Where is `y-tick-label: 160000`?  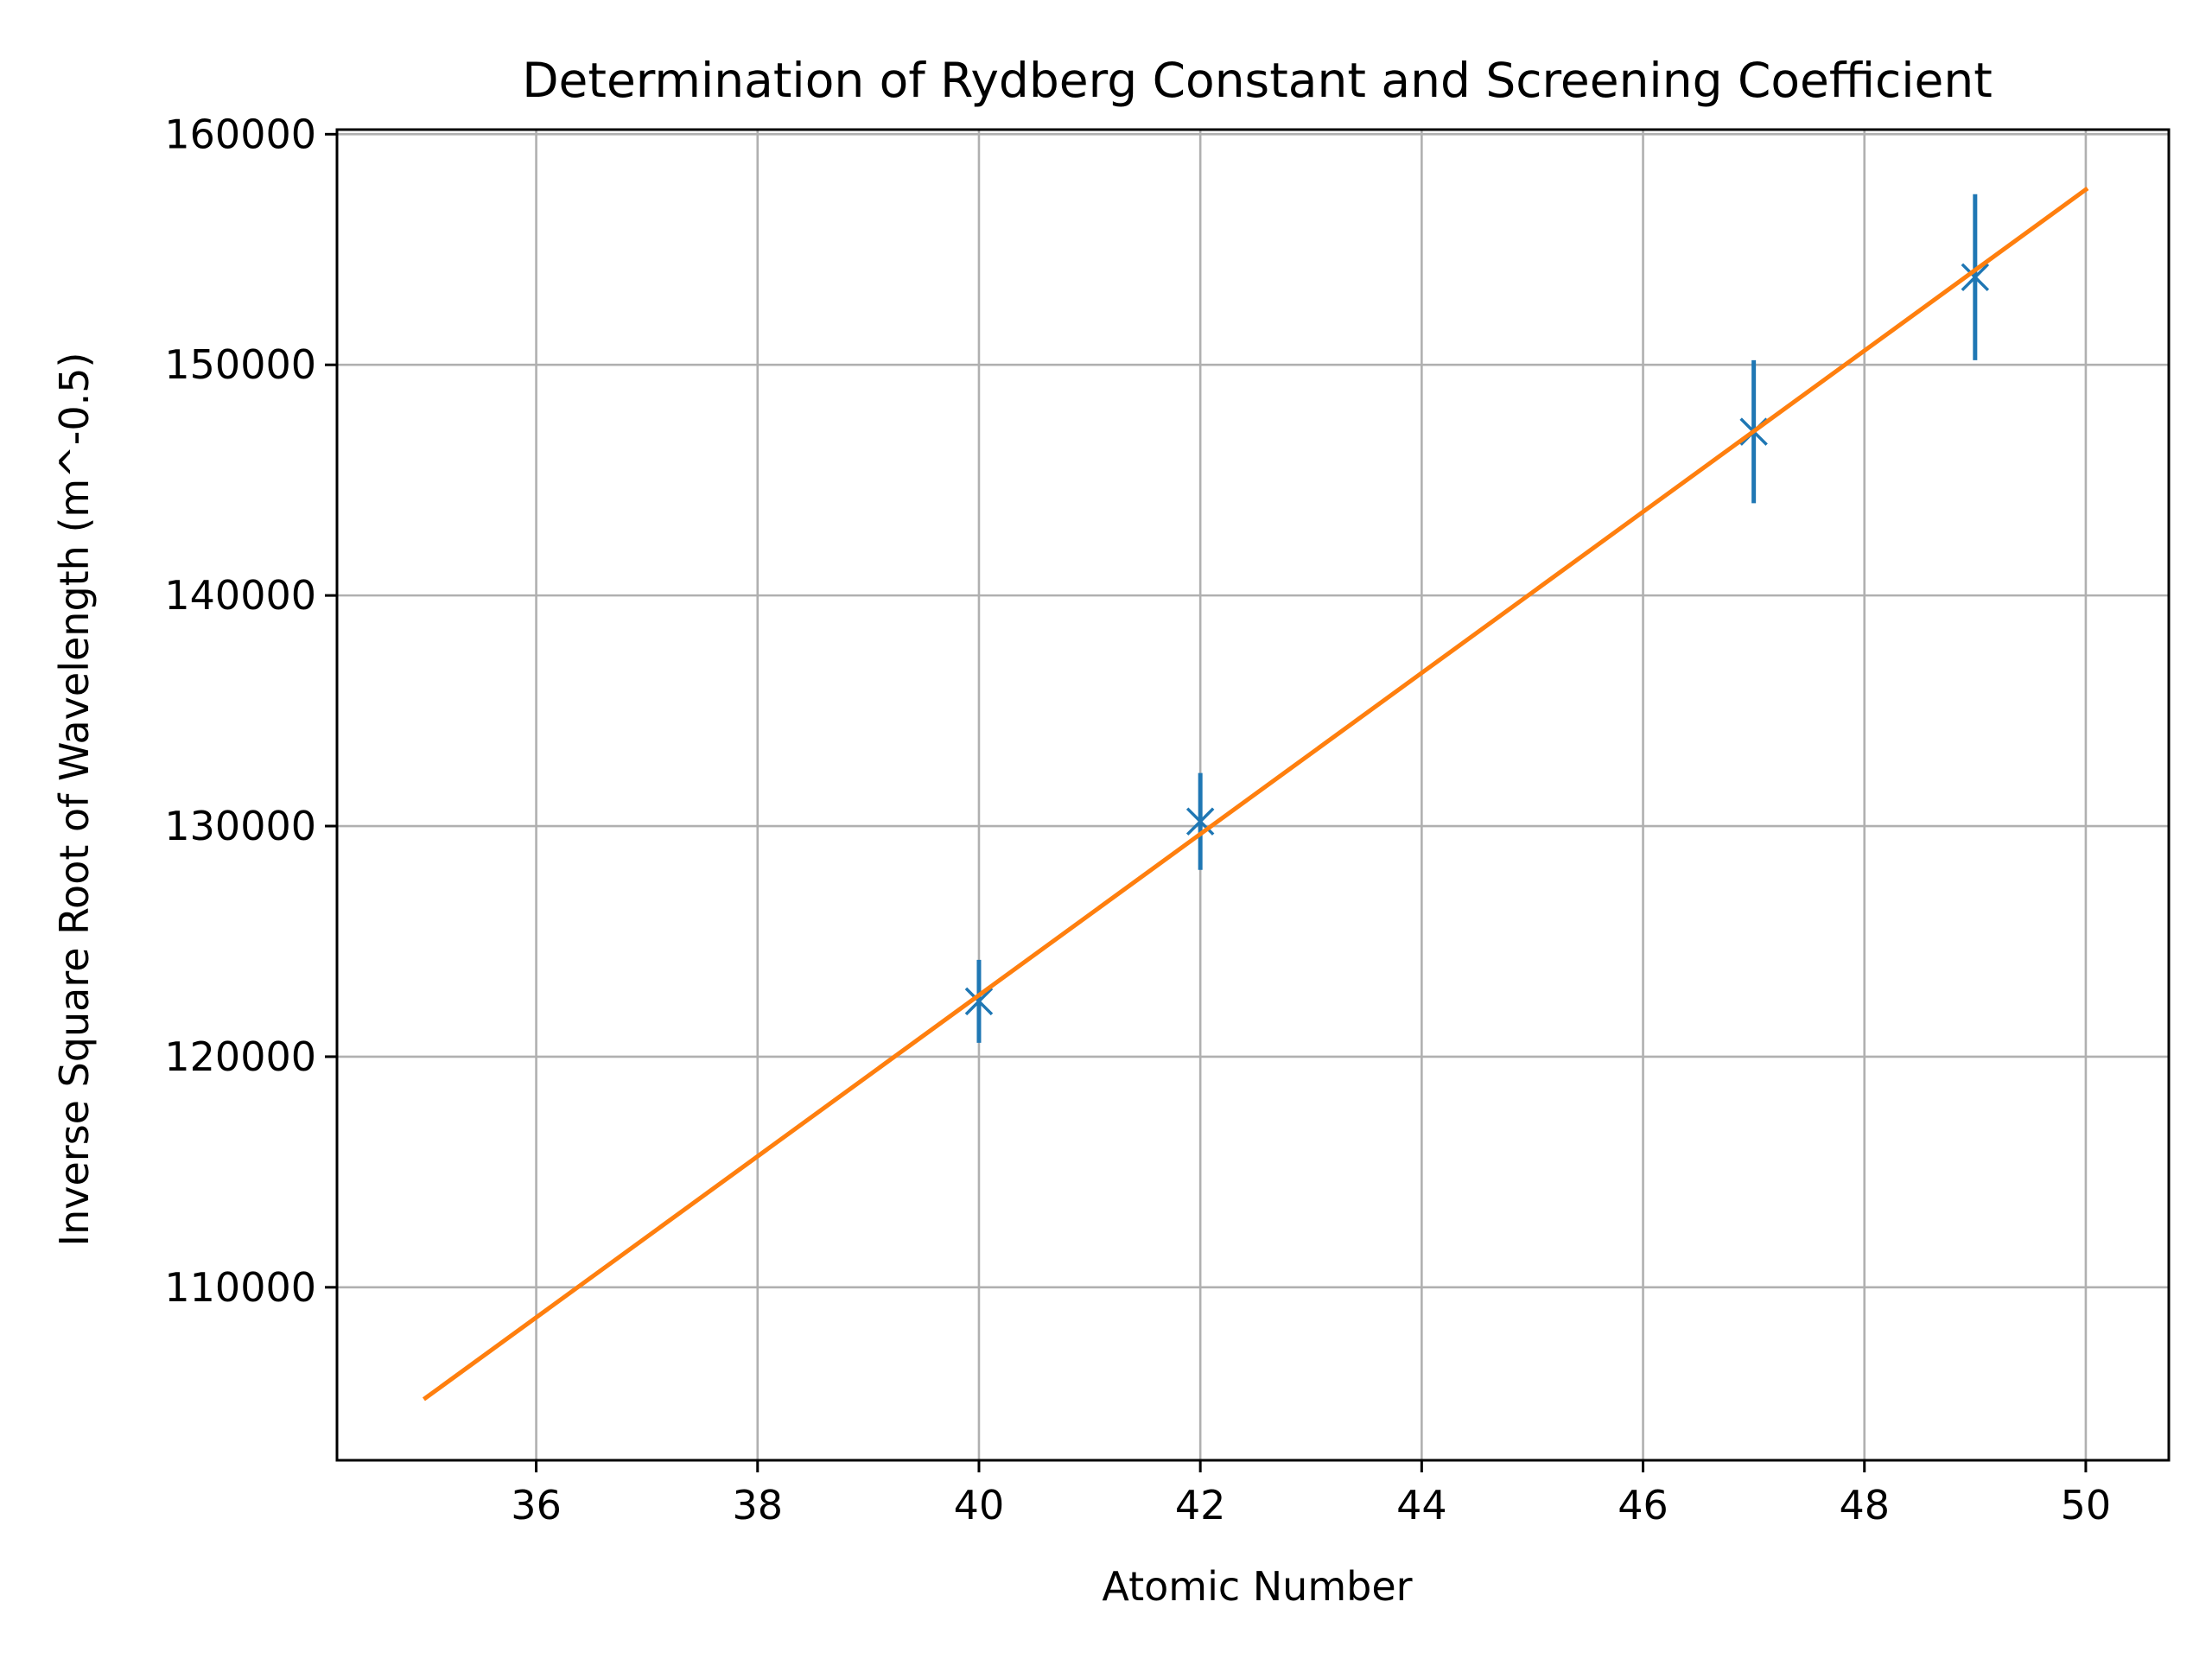
y-tick-label: 160000 is located at coordinates (240, 134).